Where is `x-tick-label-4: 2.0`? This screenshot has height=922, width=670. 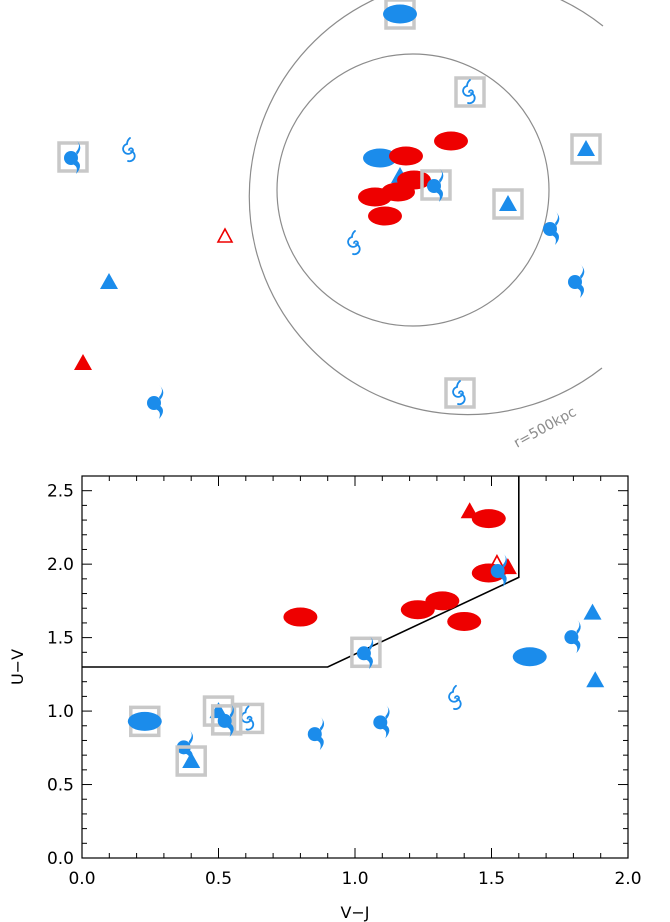
x-tick-label-4: 2.0 is located at coordinates (627, 879).